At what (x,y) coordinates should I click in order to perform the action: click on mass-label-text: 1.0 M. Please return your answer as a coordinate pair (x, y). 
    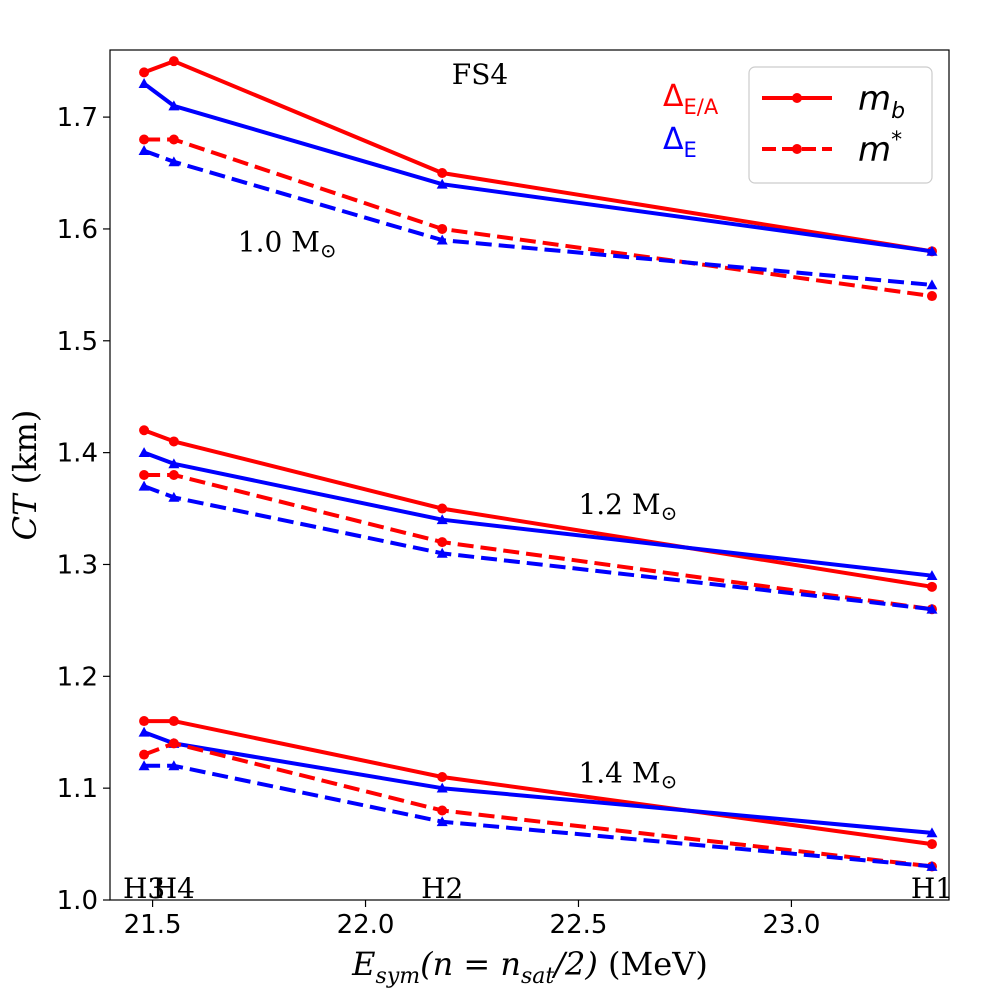
    Looking at the image, I should click on (279, 241).